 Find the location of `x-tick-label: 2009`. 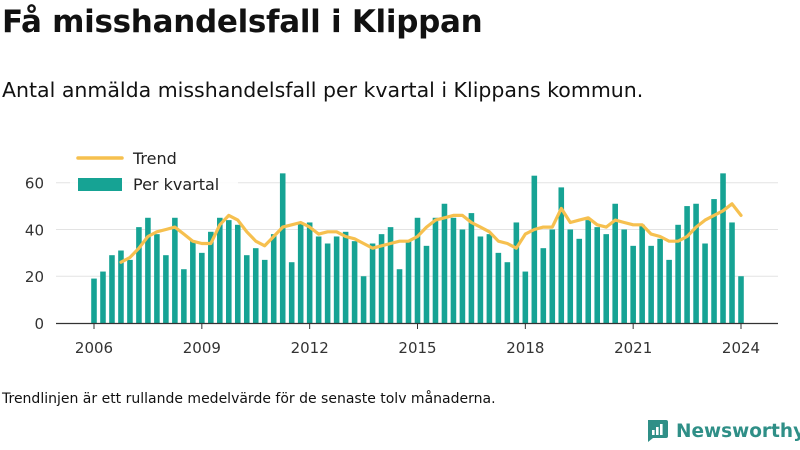

x-tick-label: 2009 is located at coordinates (202, 348).